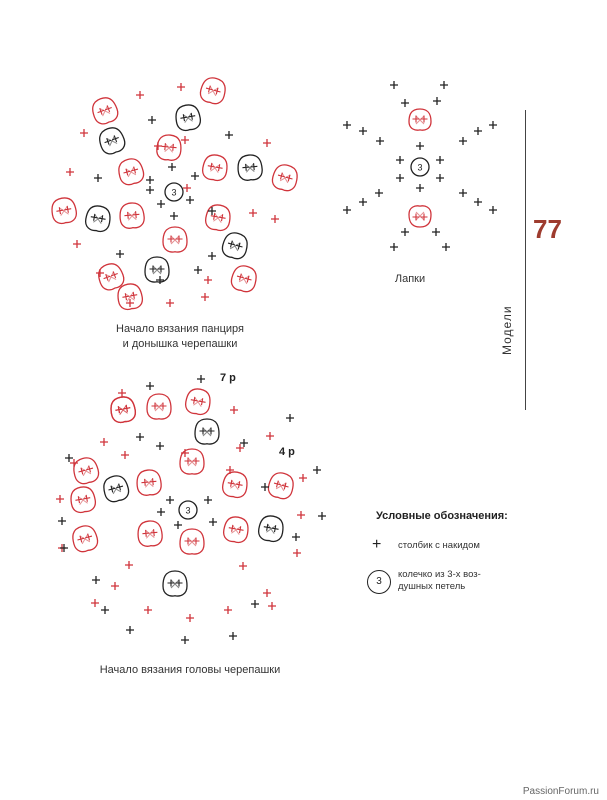 The width and height of the screenshot is (607, 800). I want to click on center-ring: 3, so click(174, 192).